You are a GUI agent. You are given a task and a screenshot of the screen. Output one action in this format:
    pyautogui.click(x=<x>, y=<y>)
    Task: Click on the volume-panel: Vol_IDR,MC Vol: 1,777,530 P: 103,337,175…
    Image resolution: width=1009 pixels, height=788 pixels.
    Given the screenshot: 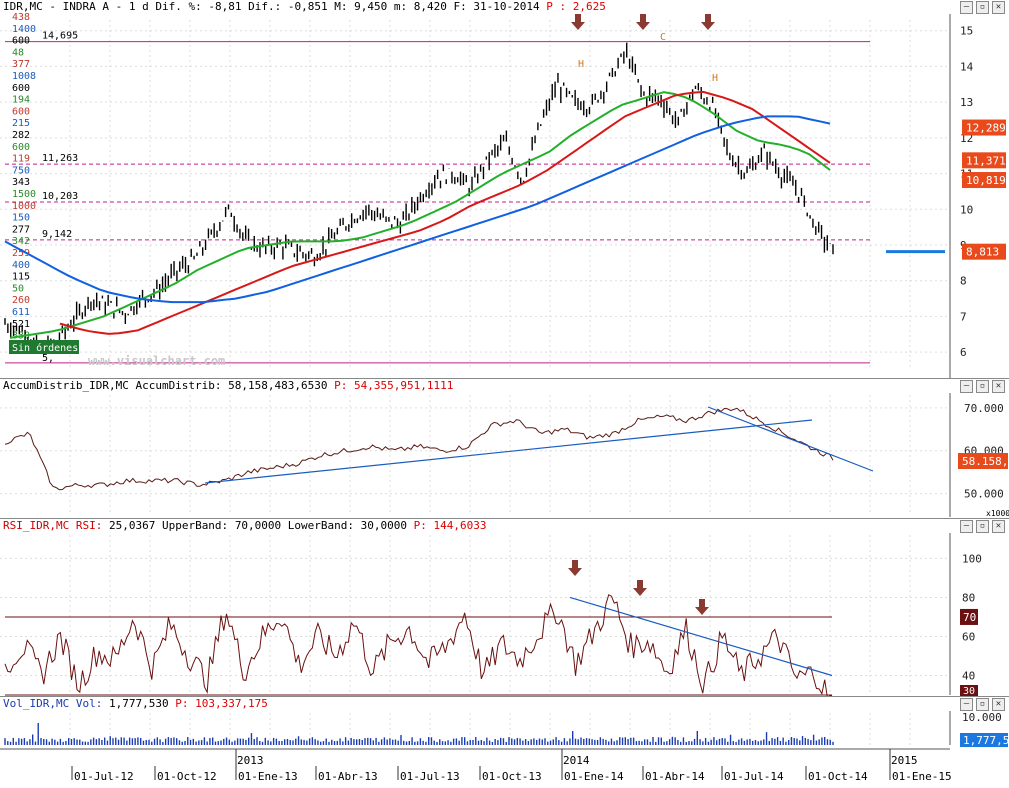 What is the action you would take?
    pyautogui.click(x=504, y=723)
    